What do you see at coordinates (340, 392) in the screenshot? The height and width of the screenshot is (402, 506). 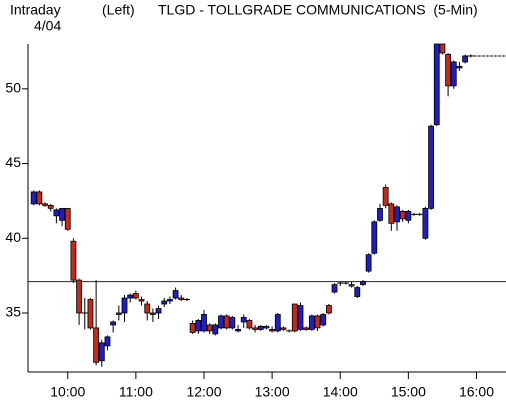 I see `x-tick-label: 14:00` at bounding box center [340, 392].